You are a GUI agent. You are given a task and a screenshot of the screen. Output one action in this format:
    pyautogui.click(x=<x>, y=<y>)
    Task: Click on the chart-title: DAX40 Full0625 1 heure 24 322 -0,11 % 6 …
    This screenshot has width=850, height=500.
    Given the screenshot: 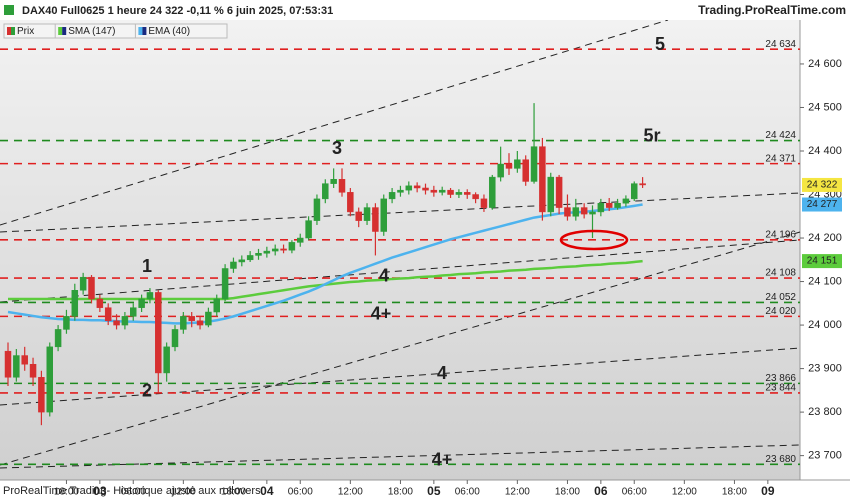 What is the action you would take?
    pyautogui.click(x=177, y=11)
    